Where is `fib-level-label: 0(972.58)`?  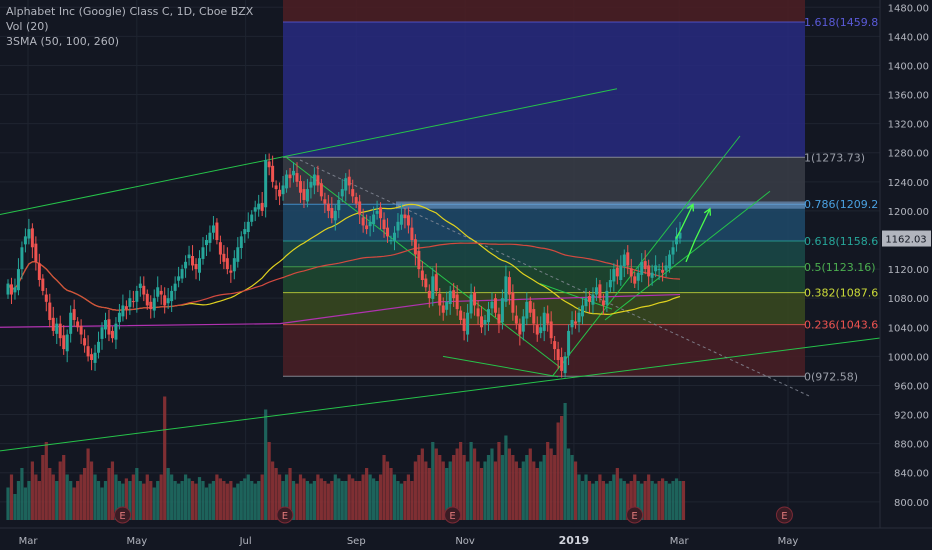
fib-level-label: 0(972.58) is located at coordinates (831, 376).